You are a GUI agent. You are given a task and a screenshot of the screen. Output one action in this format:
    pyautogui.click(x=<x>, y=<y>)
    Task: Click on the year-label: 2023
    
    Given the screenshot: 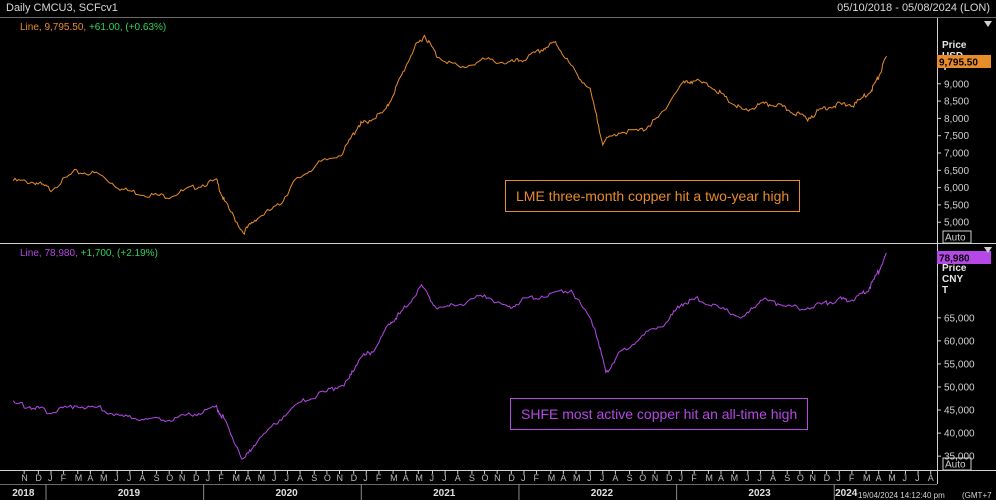 What is the action you would take?
    pyautogui.click(x=759, y=493)
    